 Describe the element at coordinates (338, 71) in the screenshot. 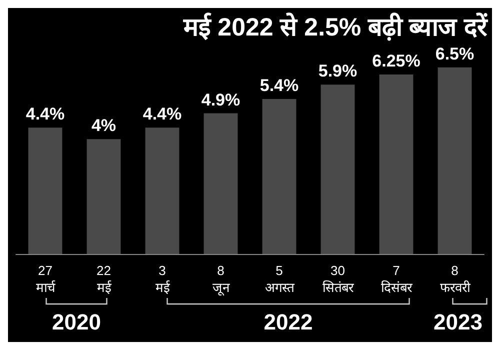

I see `data-label: 5.9%` at that location.